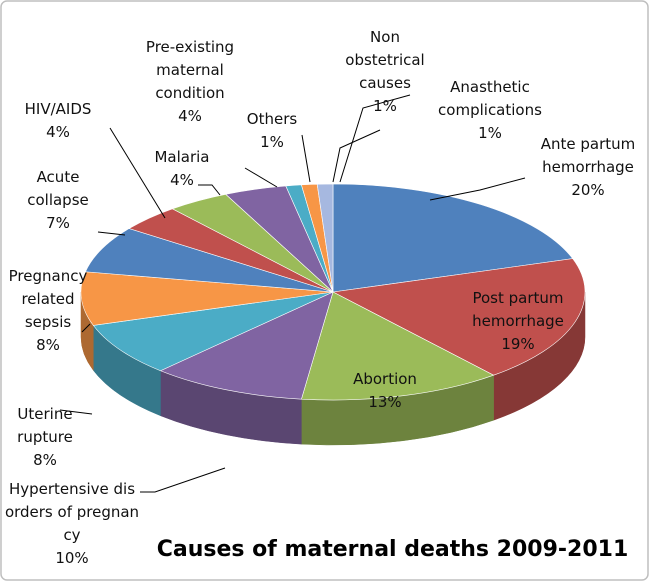 This screenshot has height=581, width=649. I want to click on data-label: HIV/AIDS 4%, so click(58, 121).